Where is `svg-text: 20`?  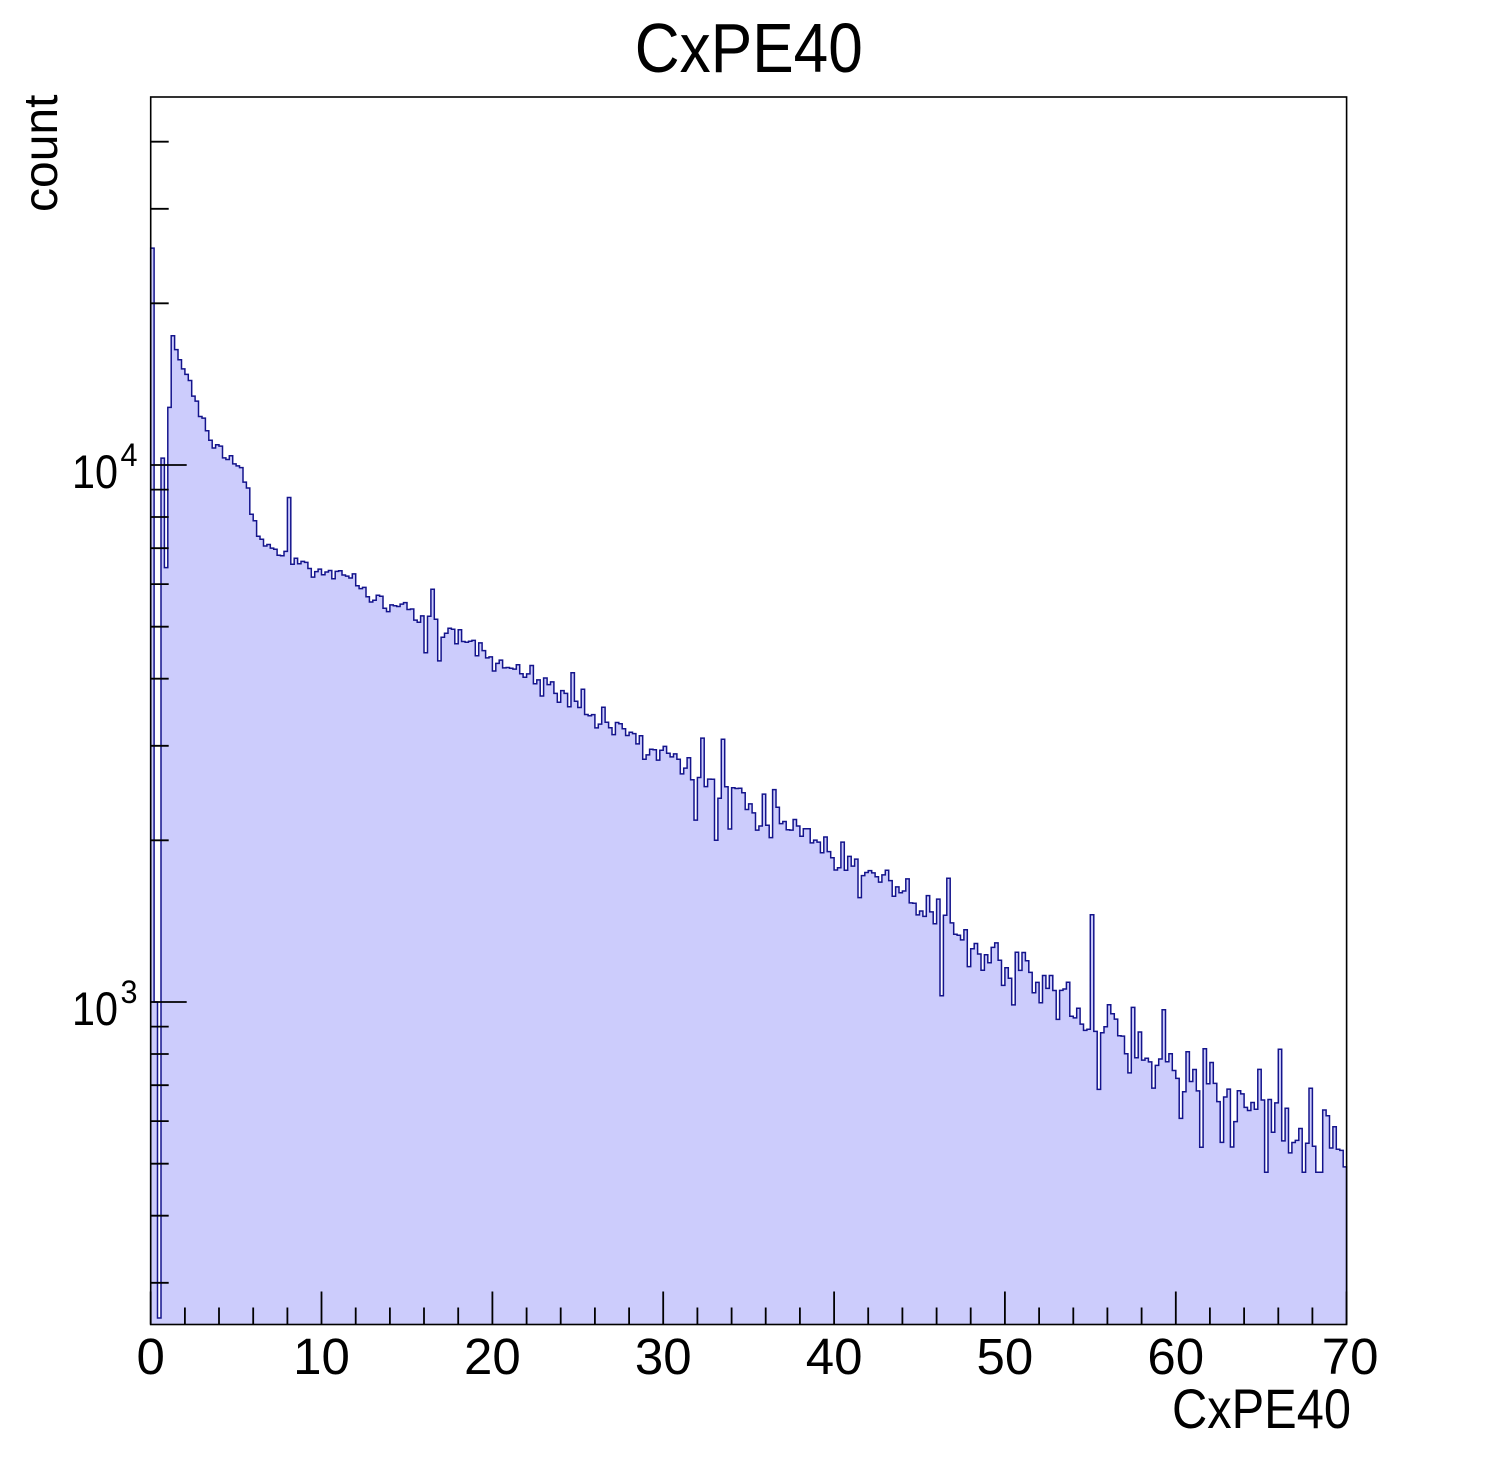 svg-text: 20 is located at coordinates (492, 1356).